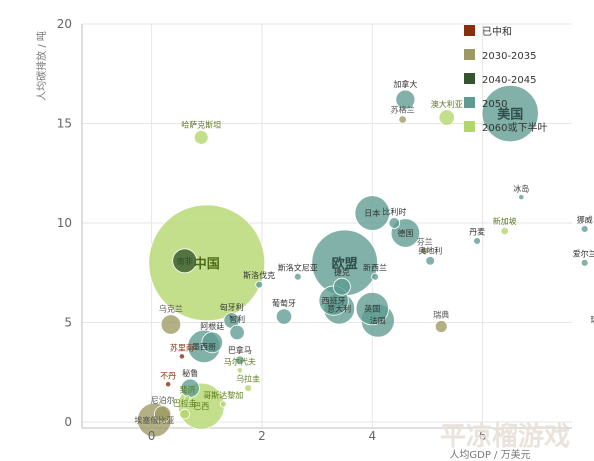 The image size is (594, 461). Describe the element at coordinates (509, 80) in the screenshot. I see `legend-label: 2040-2045` at that location.